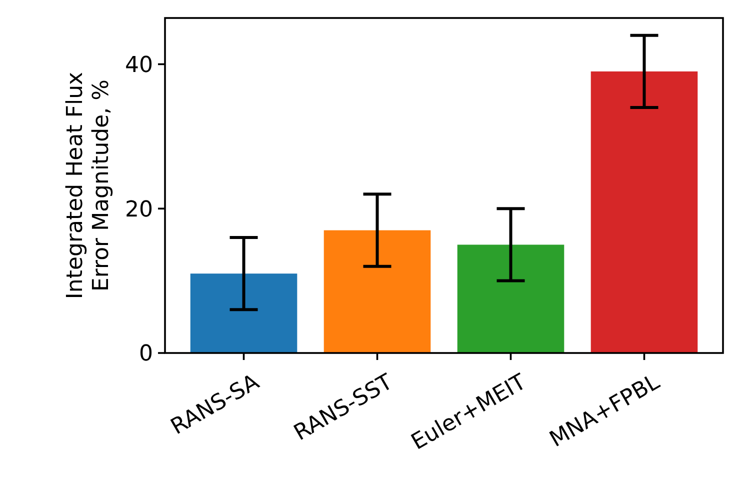 The width and height of the screenshot is (735, 500). Describe the element at coordinates (139, 65) in the screenshot. I see `y-tick-label: 40` at that location.